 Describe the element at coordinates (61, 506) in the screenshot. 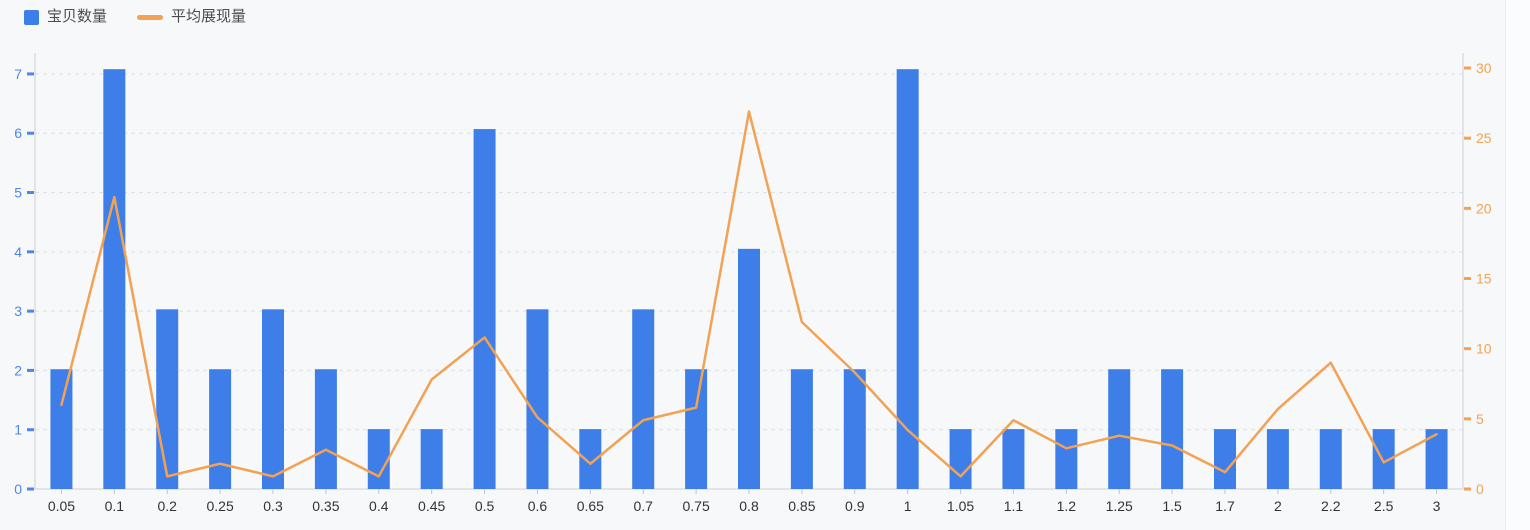

I see `x-axis-label: 0.05` at that location.